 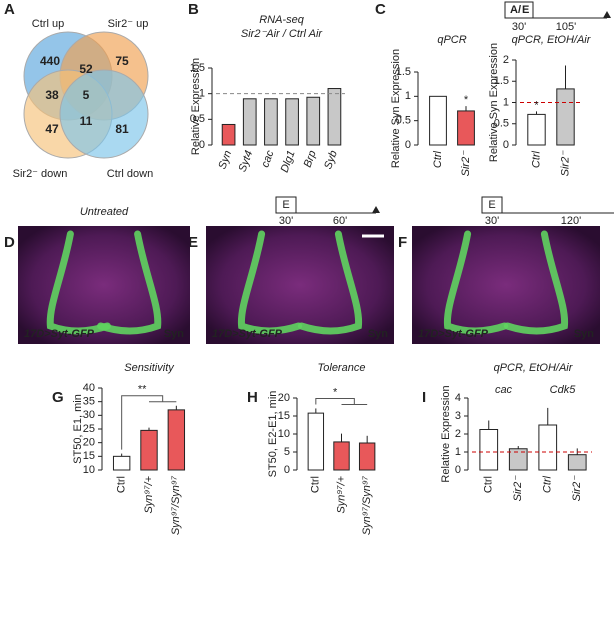 I want to click on venn-set-label: Sir2⁻ up, so click(x=128, y=24).